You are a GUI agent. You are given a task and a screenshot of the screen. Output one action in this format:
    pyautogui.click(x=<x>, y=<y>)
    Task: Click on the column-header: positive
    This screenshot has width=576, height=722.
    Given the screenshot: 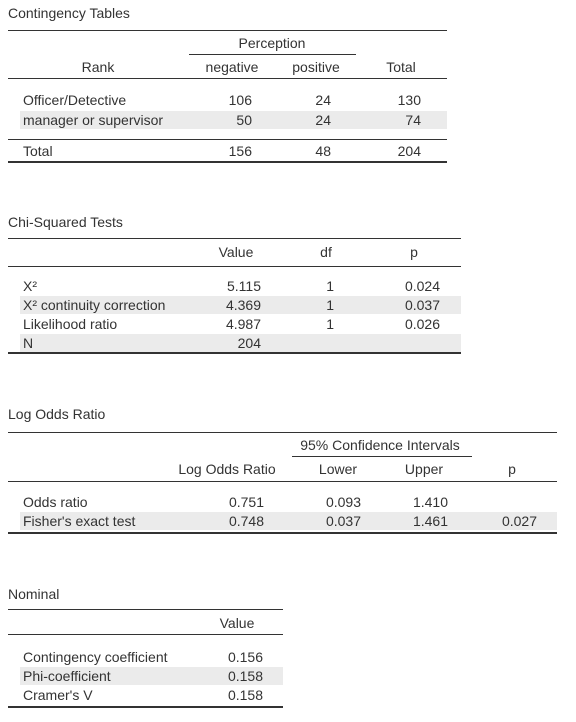 What is the action you would take?
    pyautogui.click(x=316, y=67)
    